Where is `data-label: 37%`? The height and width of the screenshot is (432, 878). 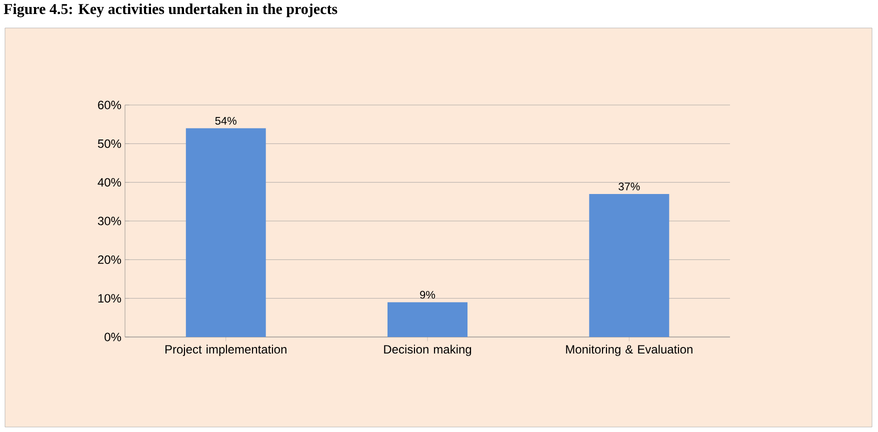 data-label: 37% is located at coordinates (629, 186).